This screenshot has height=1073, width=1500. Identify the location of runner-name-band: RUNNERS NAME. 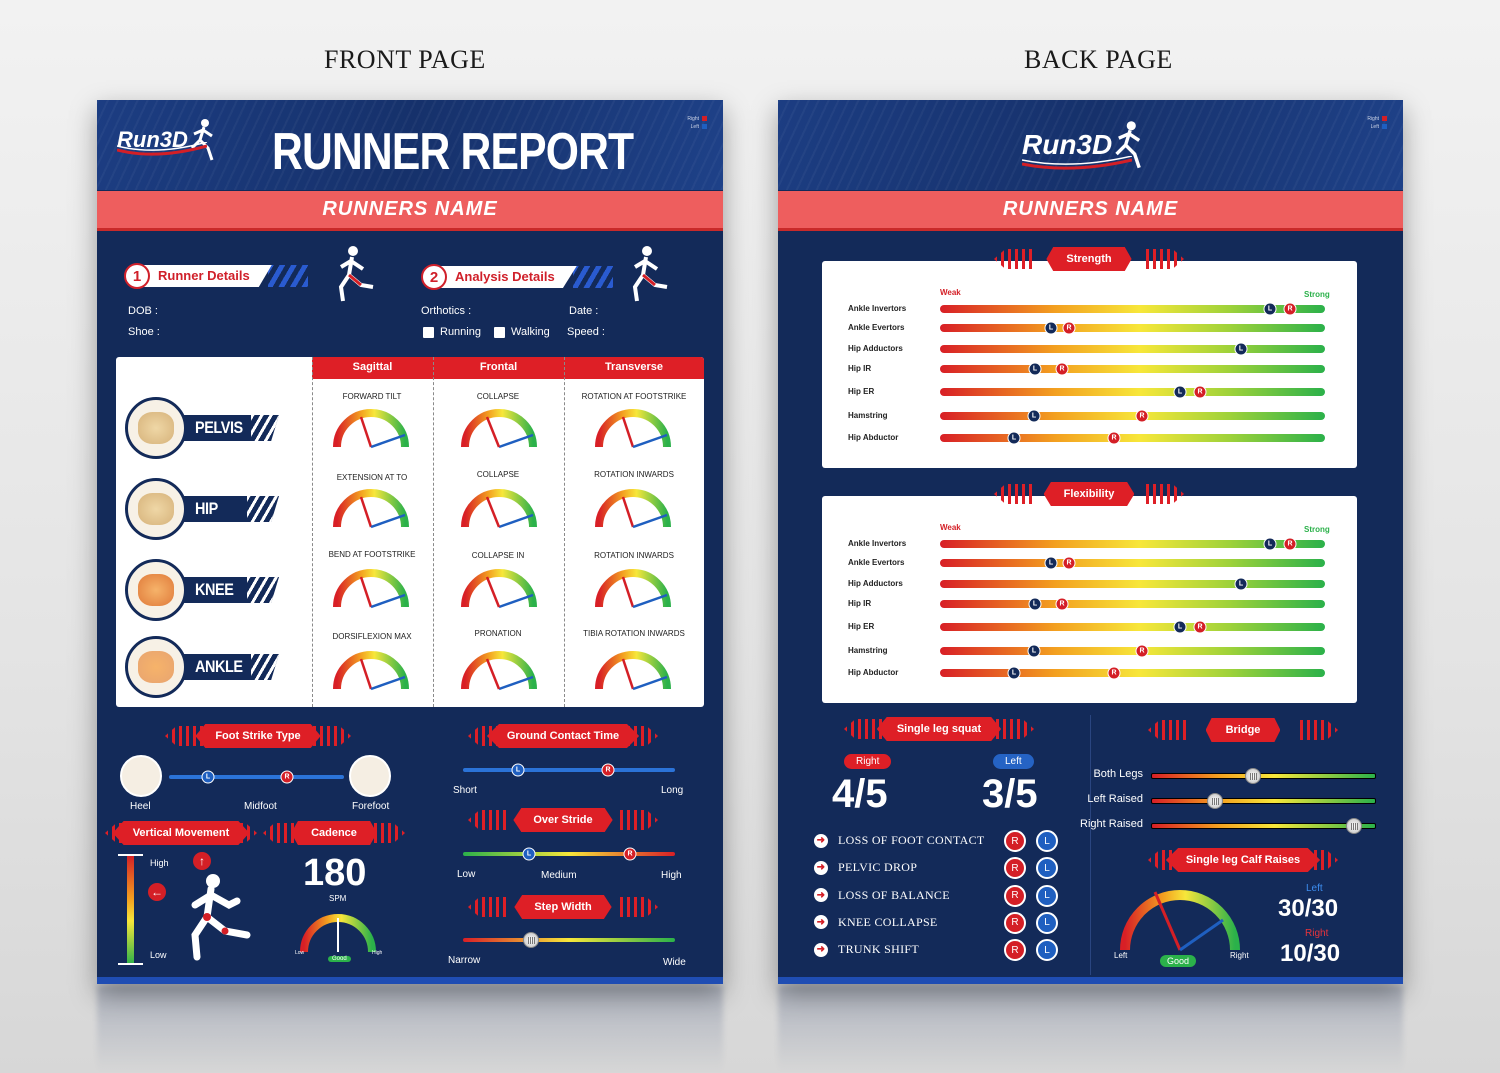
(1090, 211).